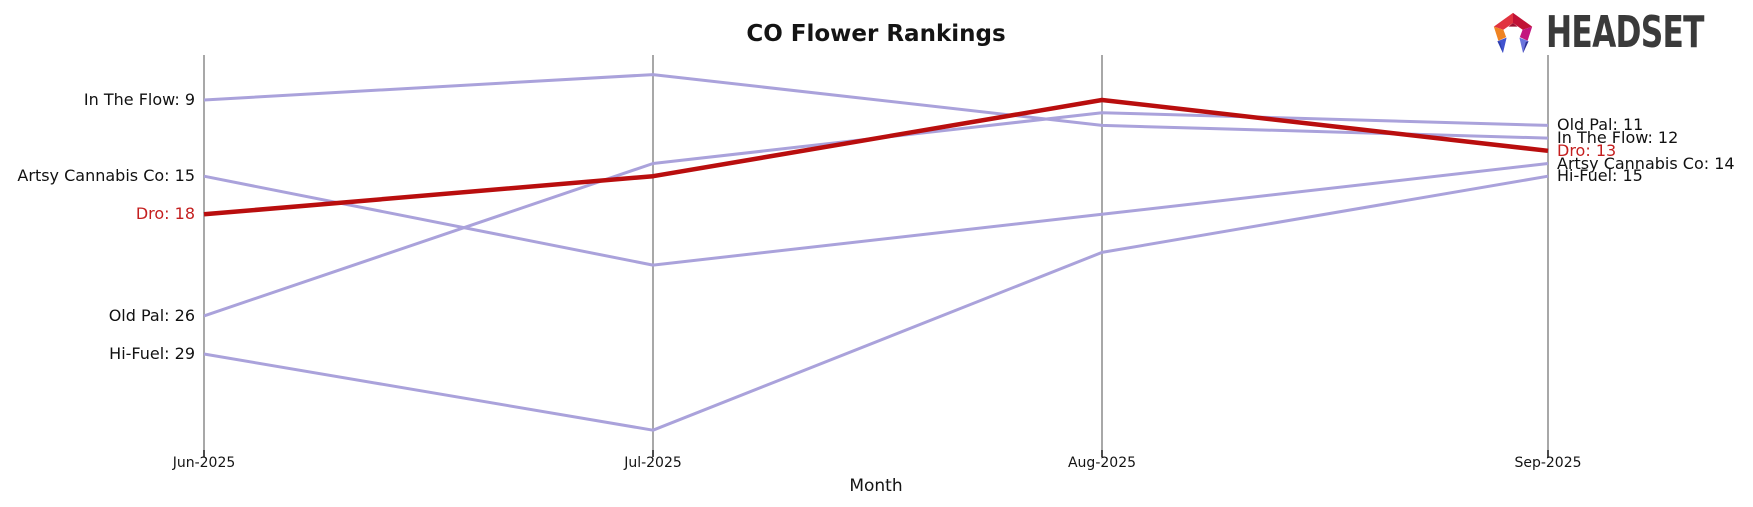 This screenshot has width=1753, height=507. I want to click on start-label: In The Flow: 9, so click(139, 99).